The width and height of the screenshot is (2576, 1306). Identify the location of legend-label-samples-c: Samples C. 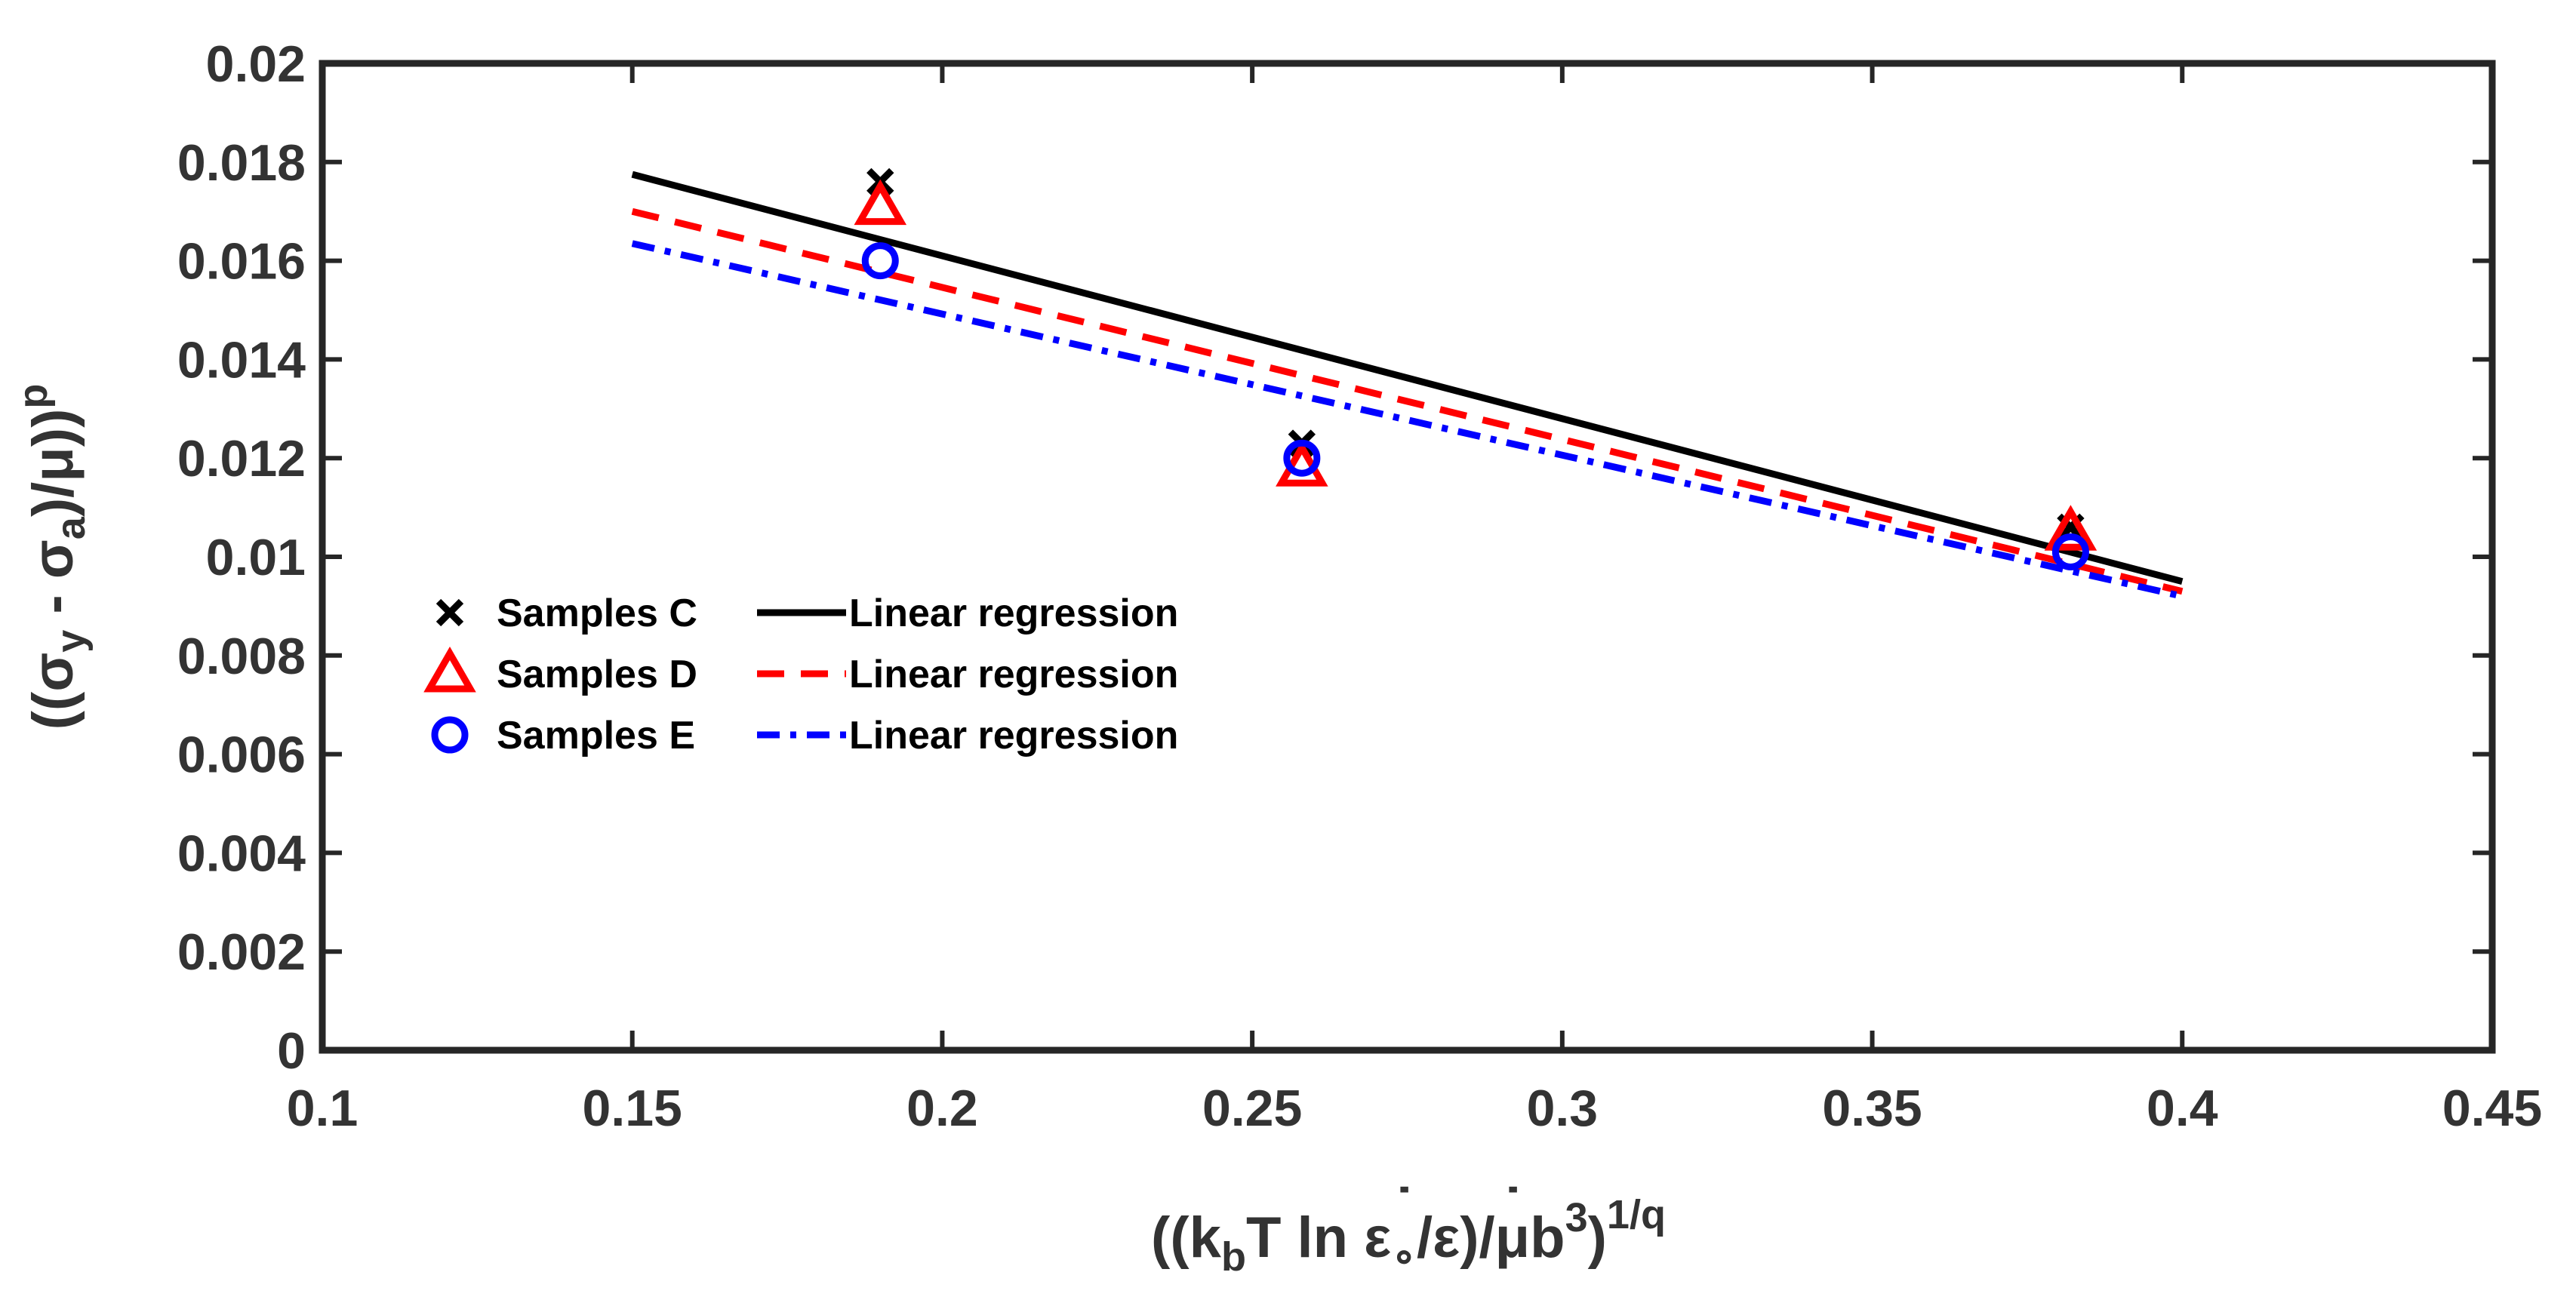
(597, 613).